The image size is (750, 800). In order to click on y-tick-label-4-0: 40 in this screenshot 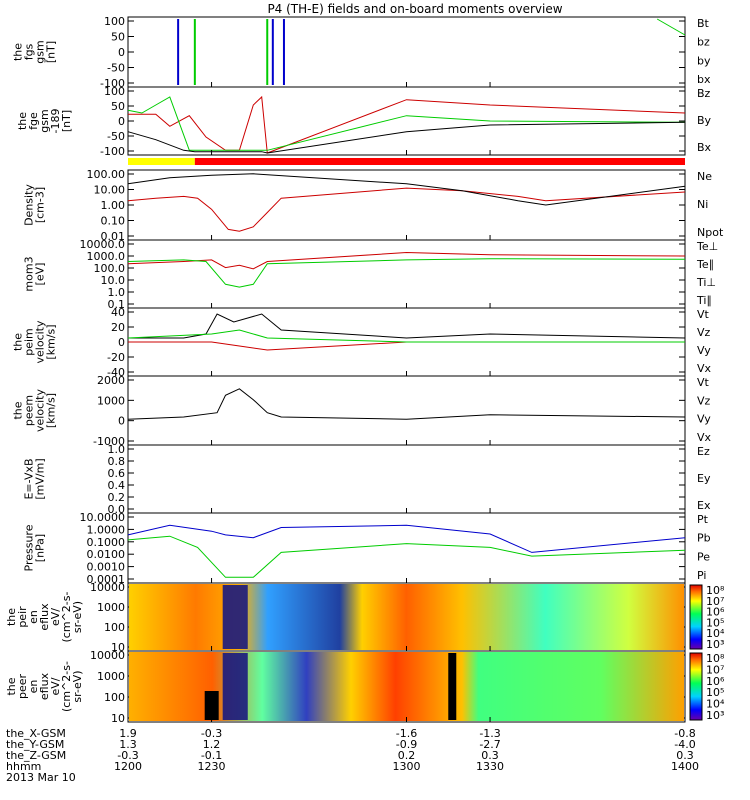, I will do `click(118, 312)`.